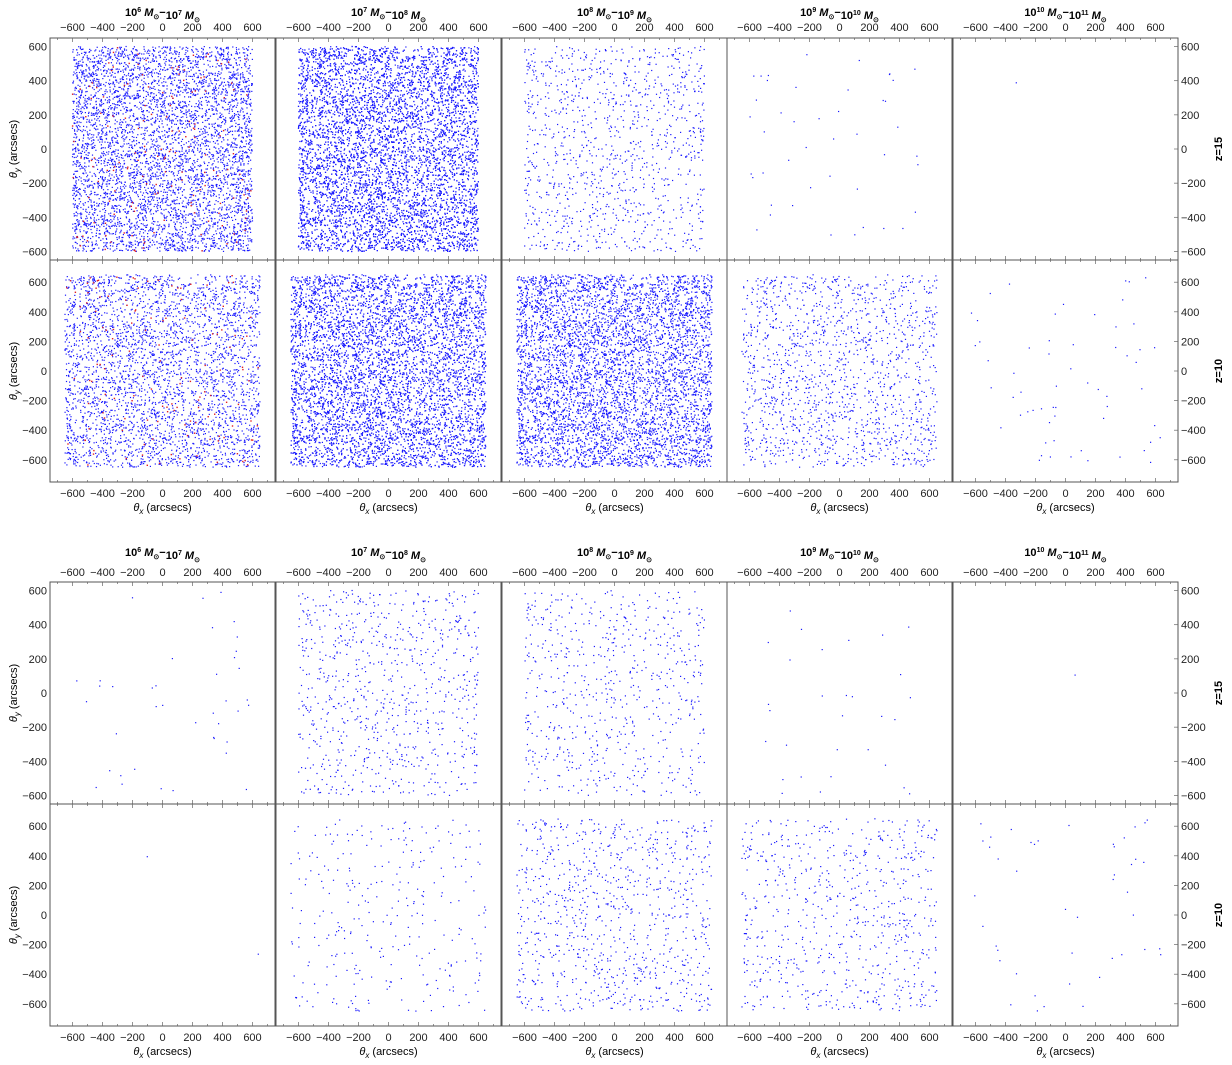  What do you see at coordinates (448, 28) in the screenshot?
I see `x-tick-label-top: 400` at bounding box center [448, 28].